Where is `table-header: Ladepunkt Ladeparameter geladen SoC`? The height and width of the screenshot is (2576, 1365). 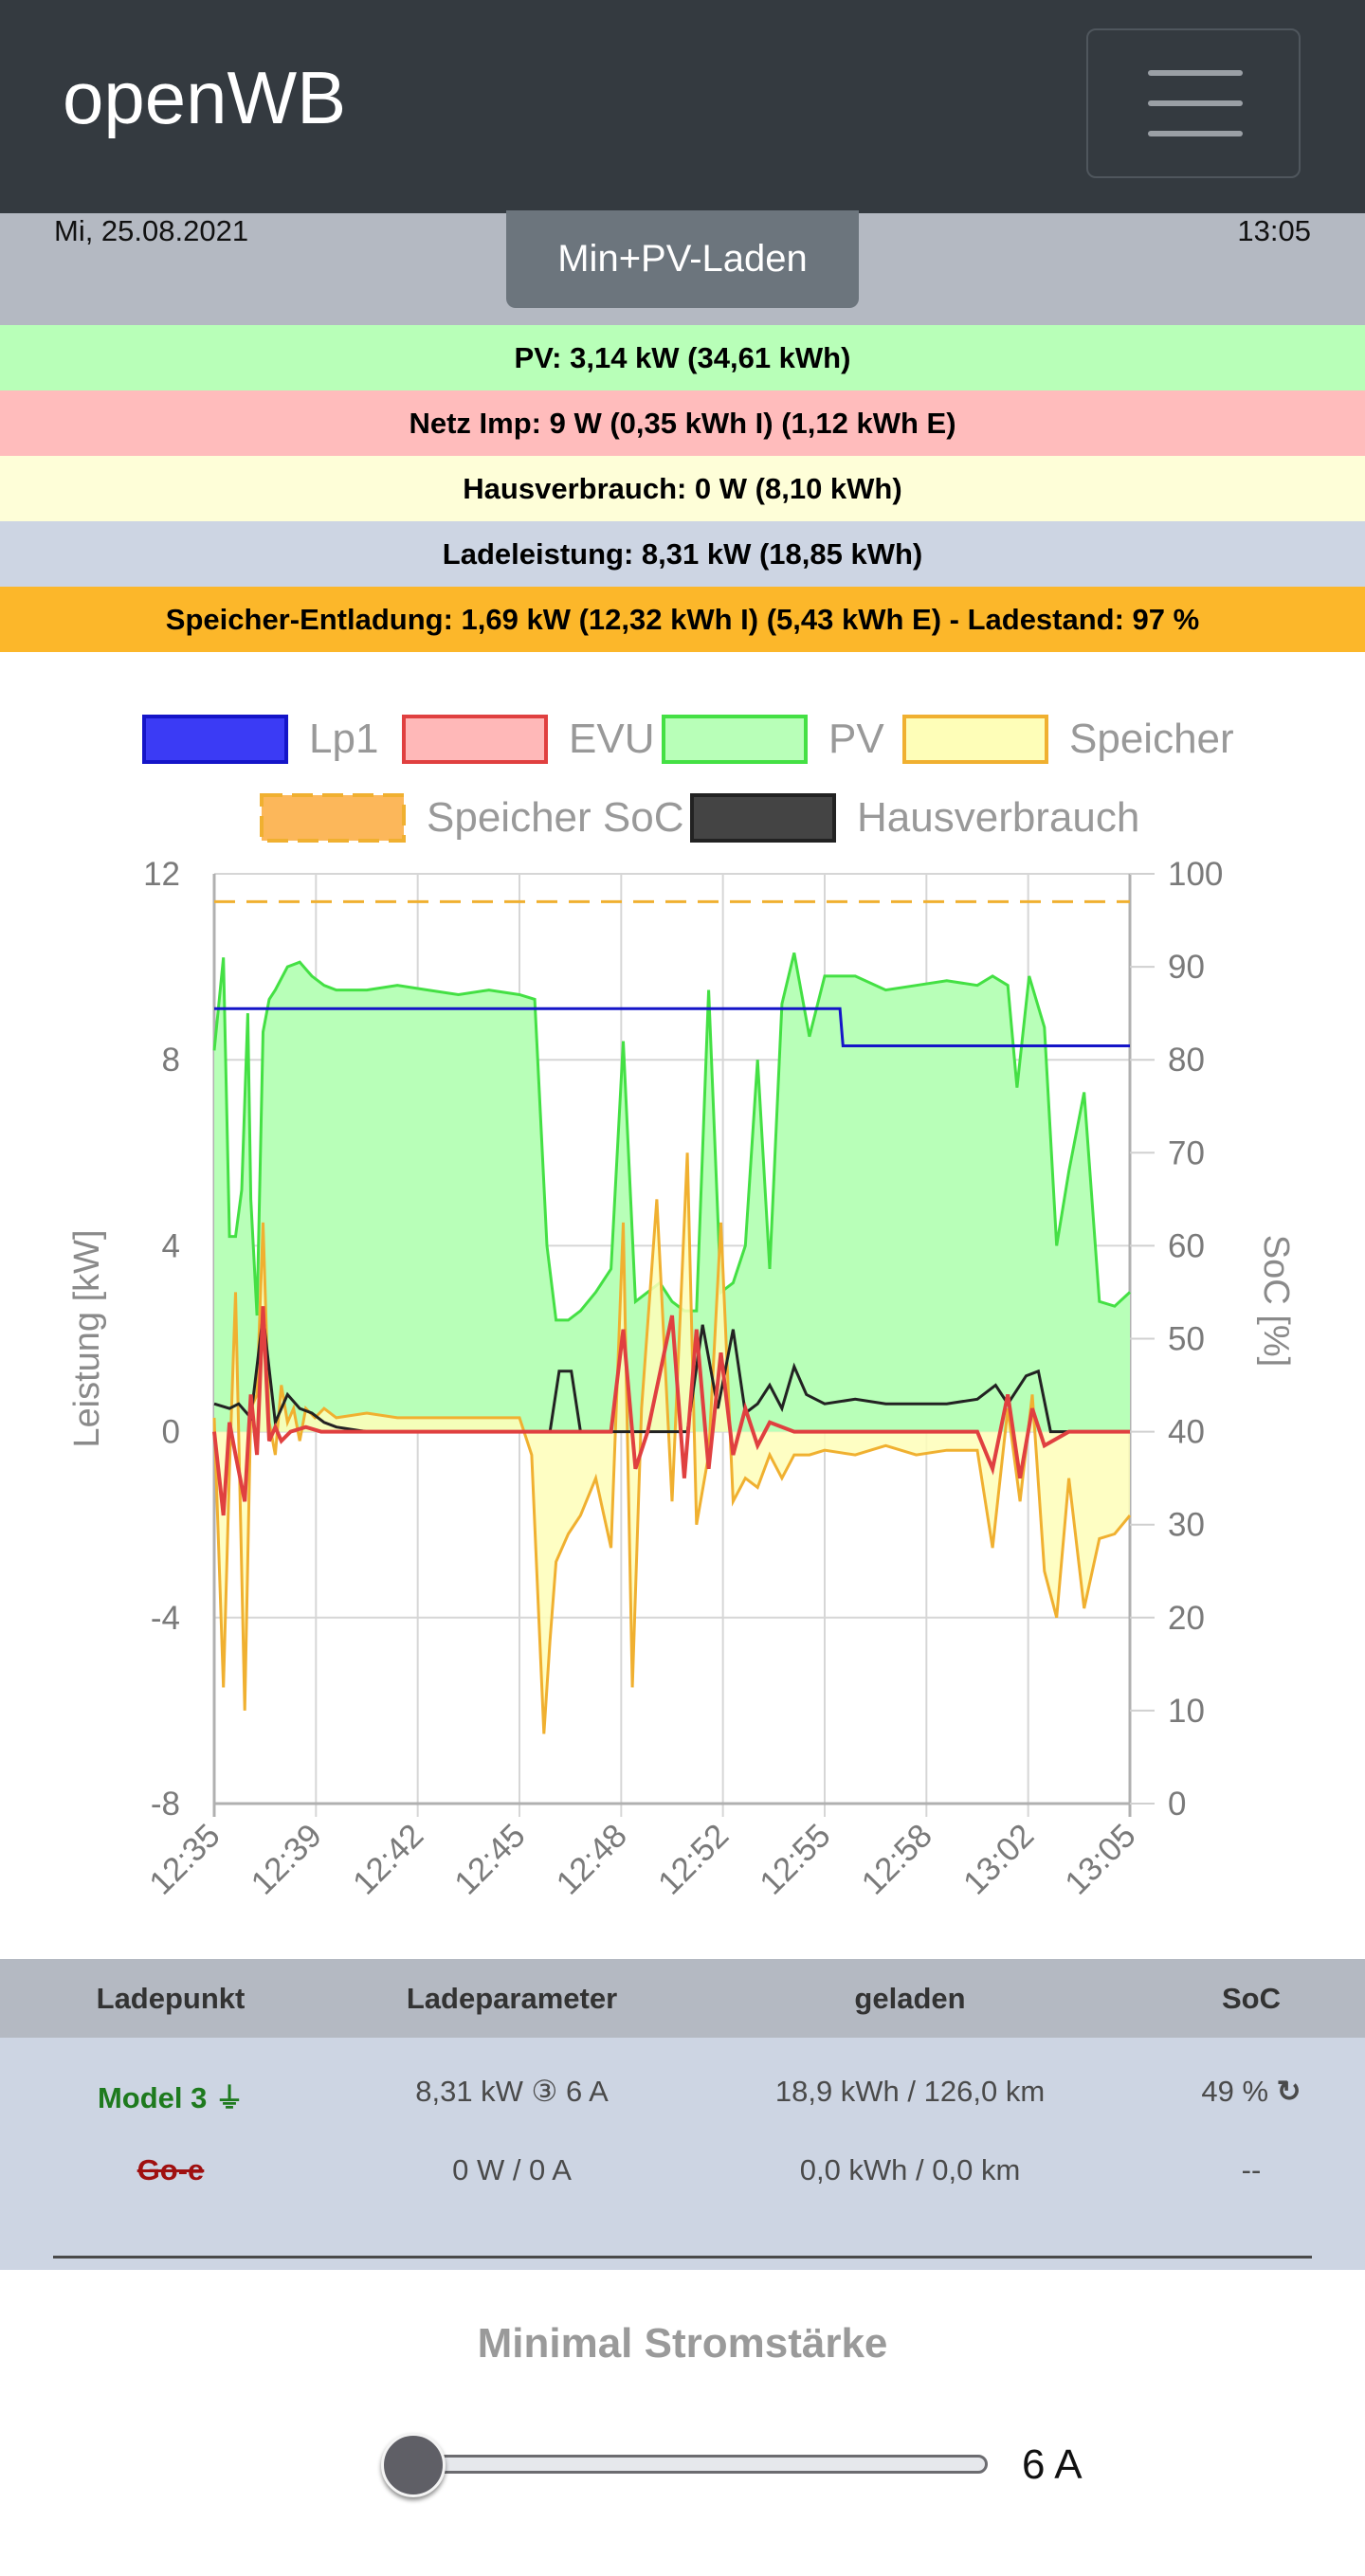
table-header: Ladepunkt Ladeparameter geladen SoC is located at coordinates (682, 1998).